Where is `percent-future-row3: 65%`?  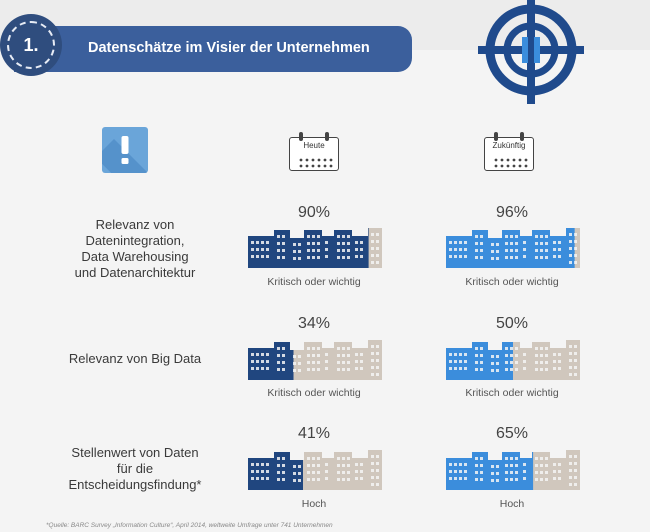
percent-future-row3: 65% is located at coordinates (512, 433).